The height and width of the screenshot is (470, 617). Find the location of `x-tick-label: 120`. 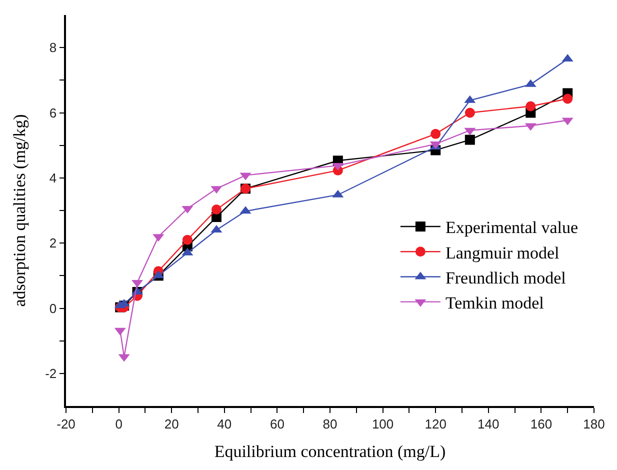

x-tick-label: 120 is located at coordinates (435, 424).